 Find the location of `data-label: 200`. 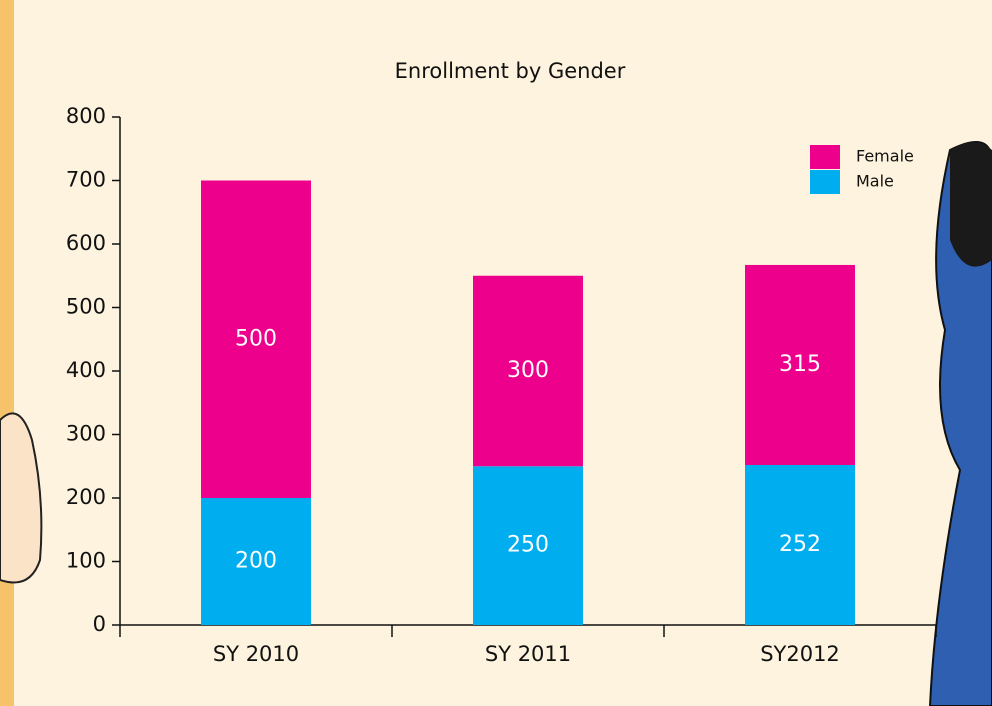

data-label: 200 is located at coordinates (256, 561).